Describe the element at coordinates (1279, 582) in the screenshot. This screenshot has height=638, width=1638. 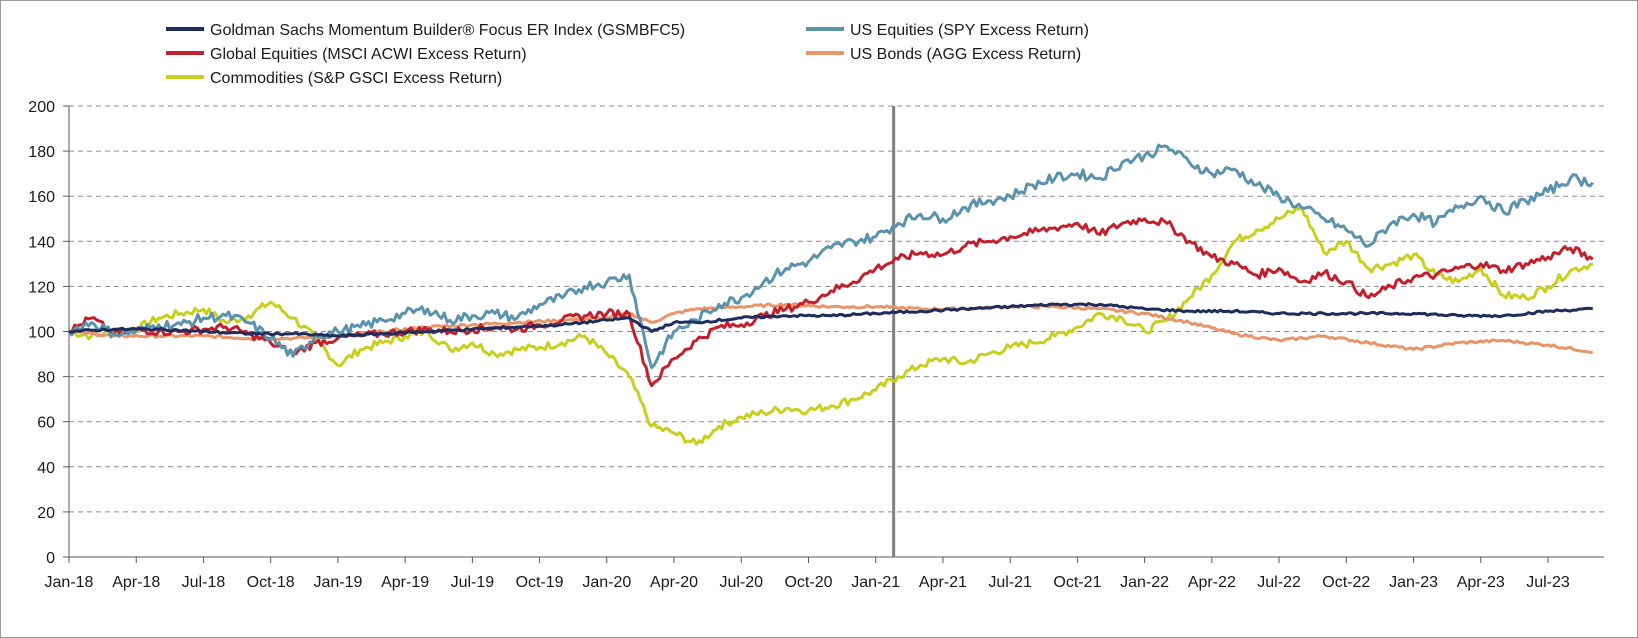
I see `x-tick-label: Jul-22` at that location.